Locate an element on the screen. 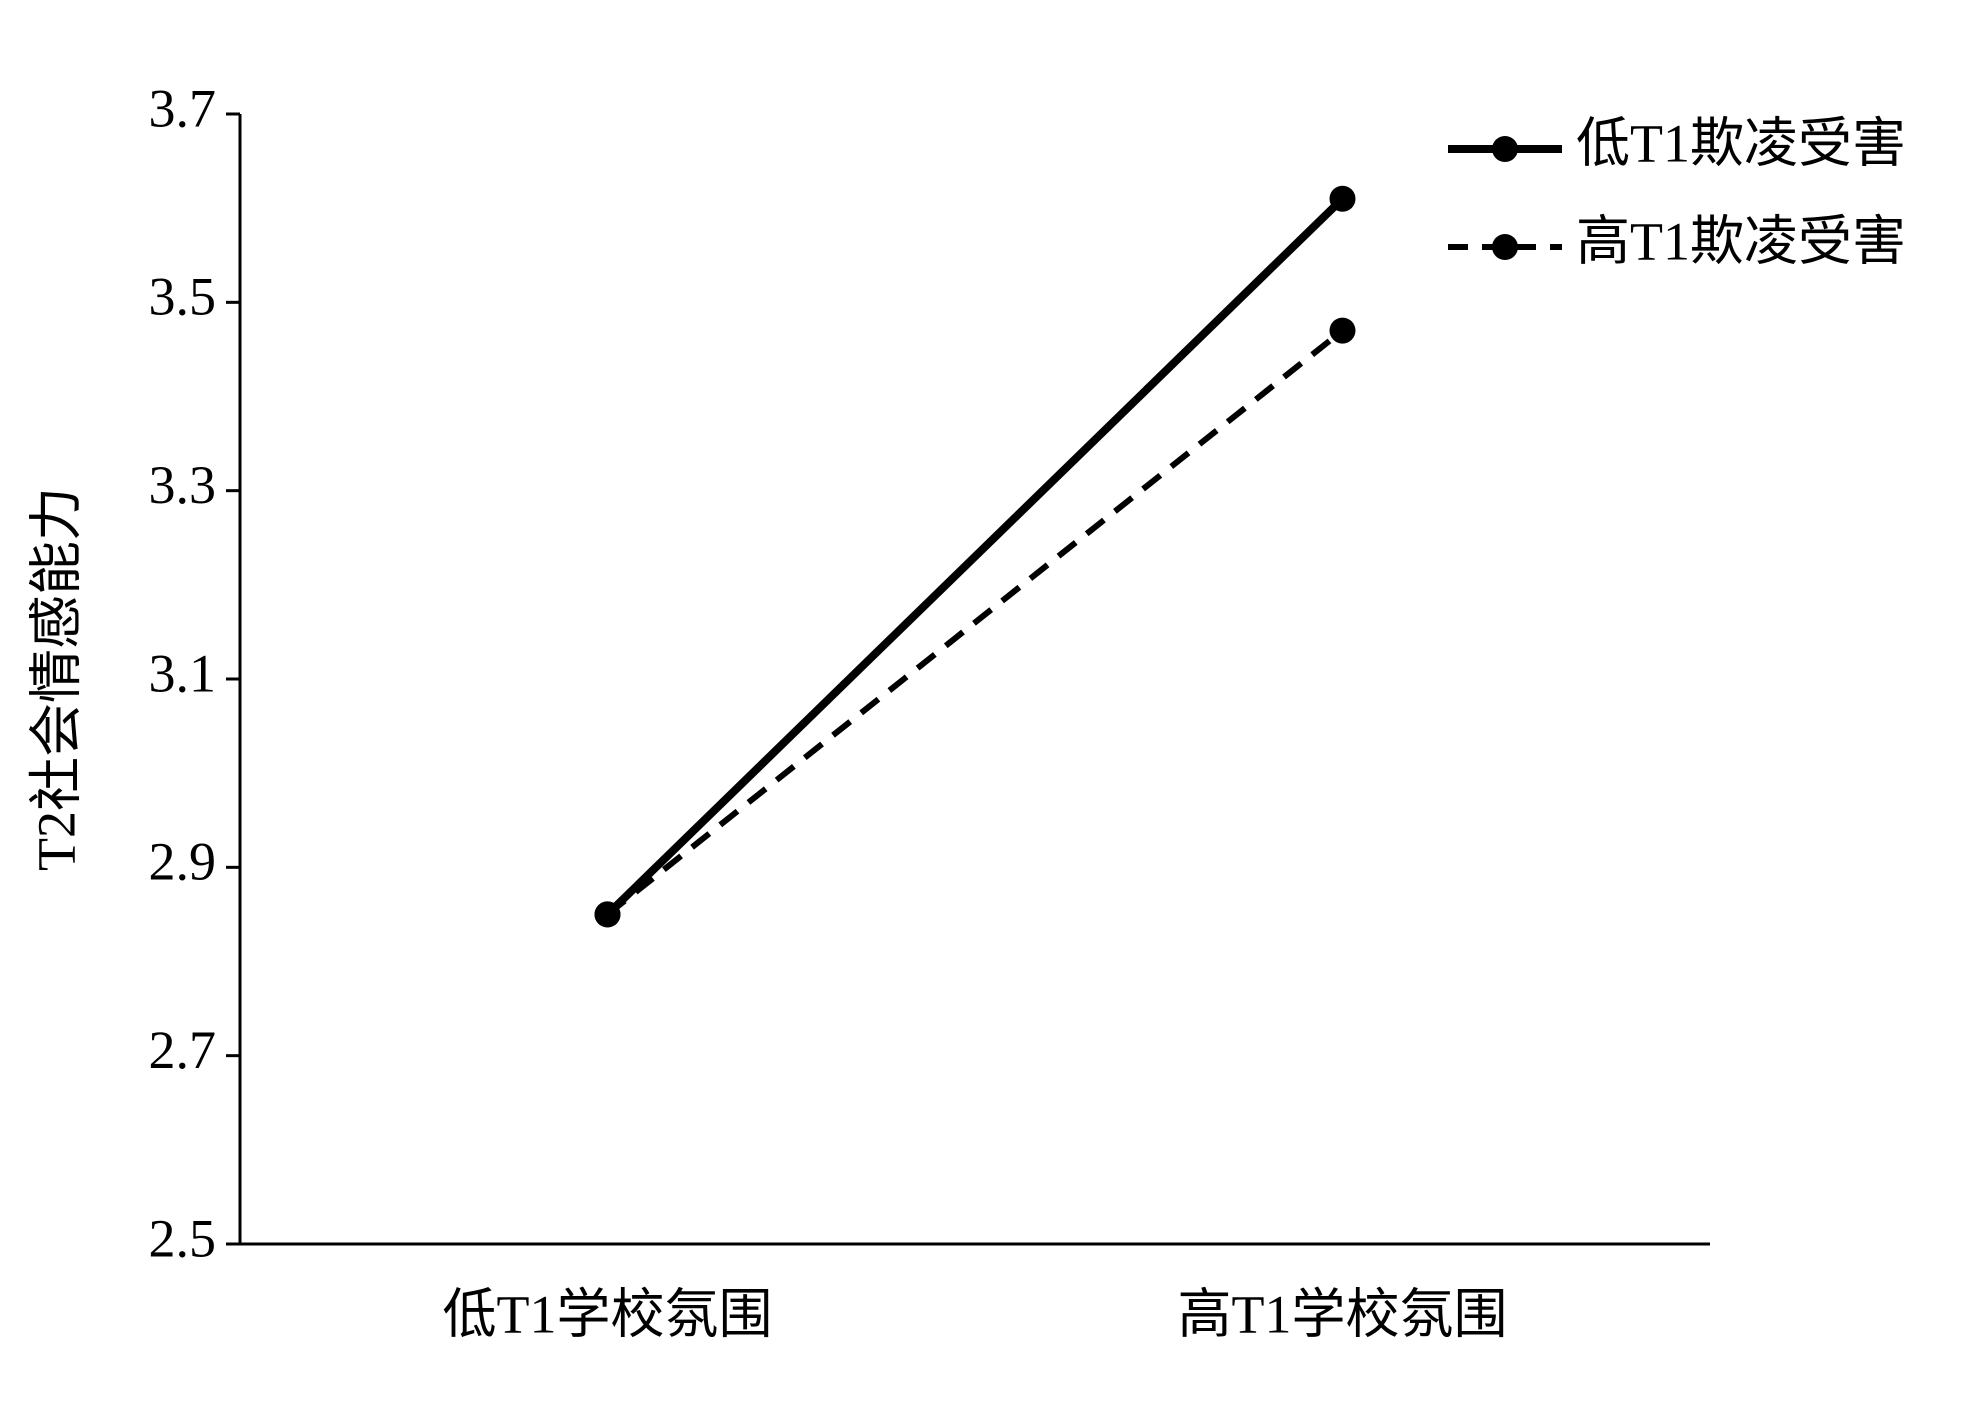  y-axis-label: T2社会情感能力 is located at coordinates (56, 679).